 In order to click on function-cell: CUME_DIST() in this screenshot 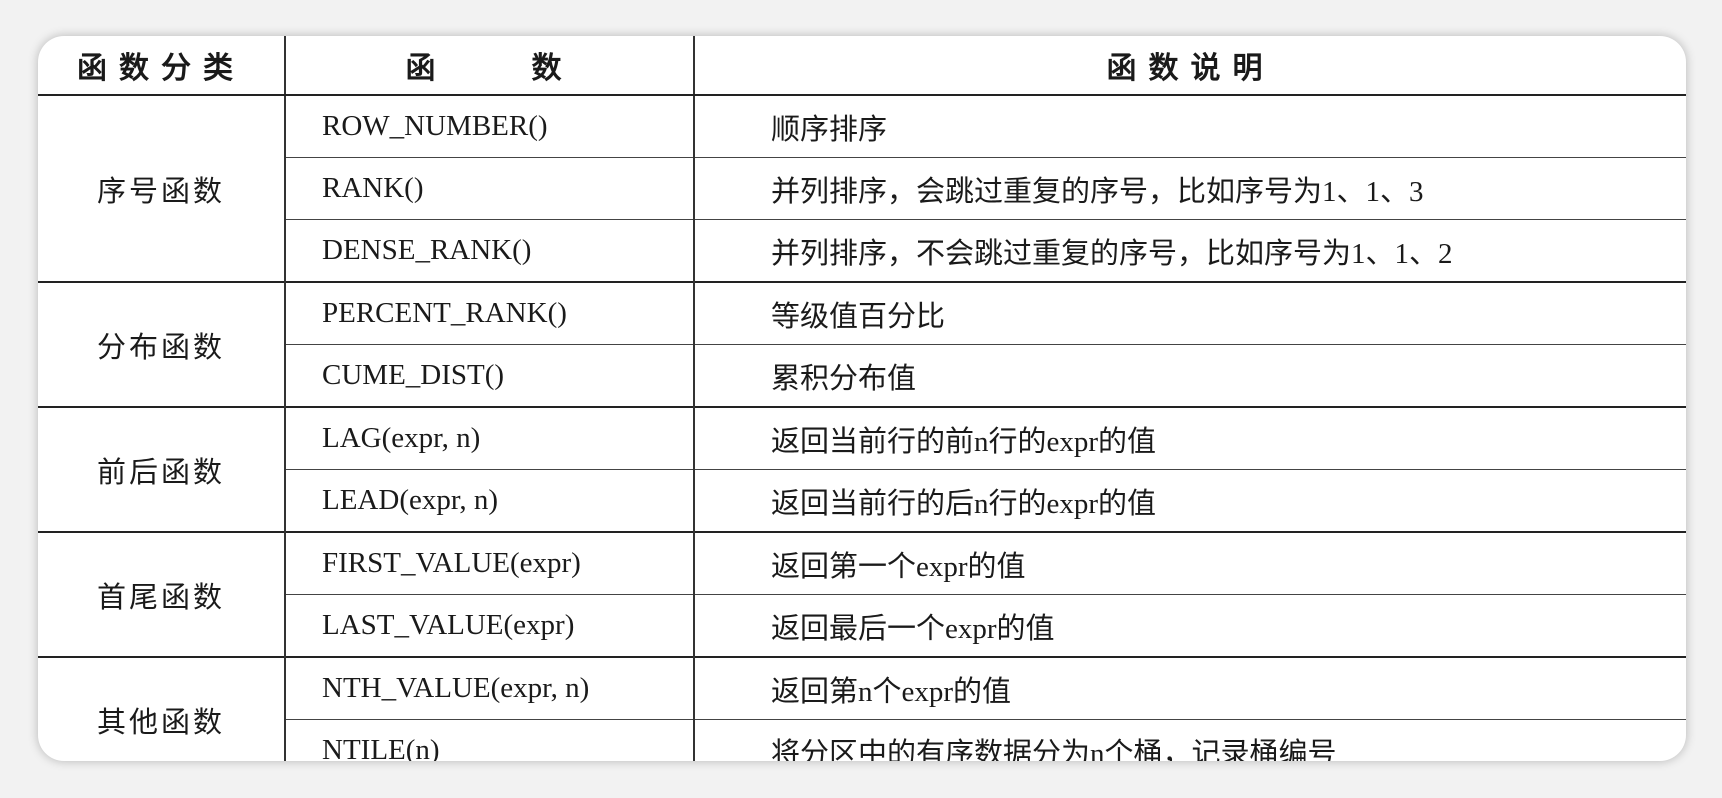, I will do `click(489, 375)`.